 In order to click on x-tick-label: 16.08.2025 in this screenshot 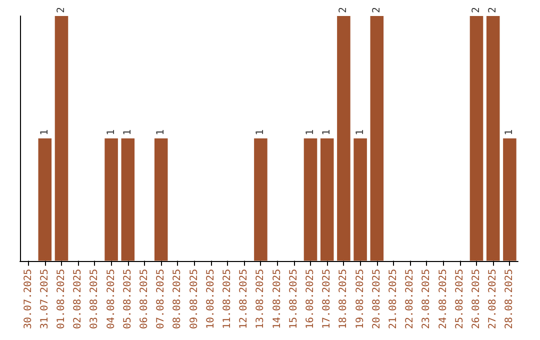, I will do `click(310, 299)`.